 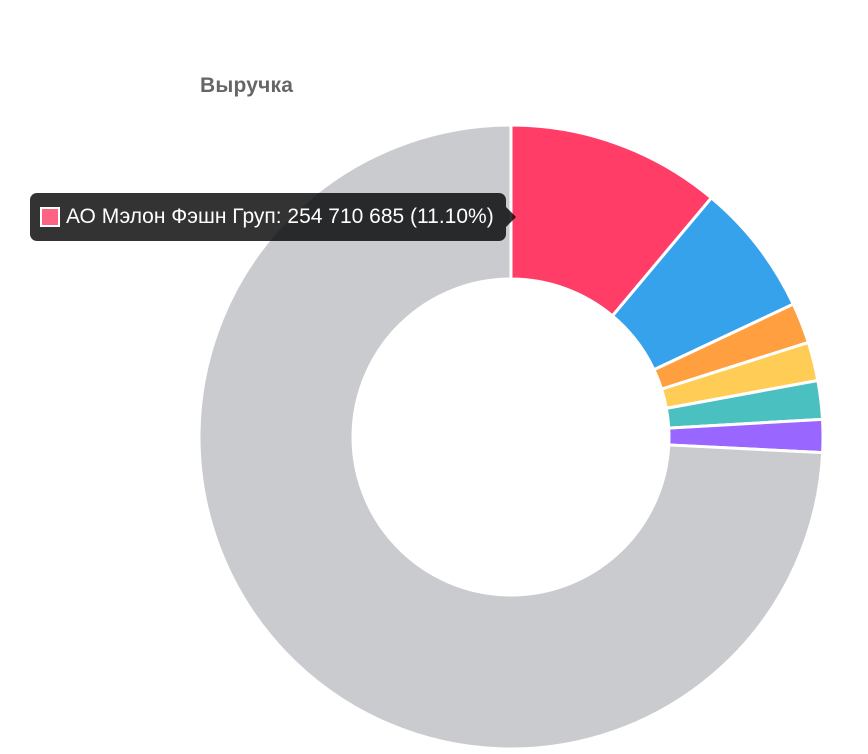 I want to click on tooltip-text: АО Мэлон Фэшн Груп: 254 710 685 (11.10%), so click(x=280, y=216).